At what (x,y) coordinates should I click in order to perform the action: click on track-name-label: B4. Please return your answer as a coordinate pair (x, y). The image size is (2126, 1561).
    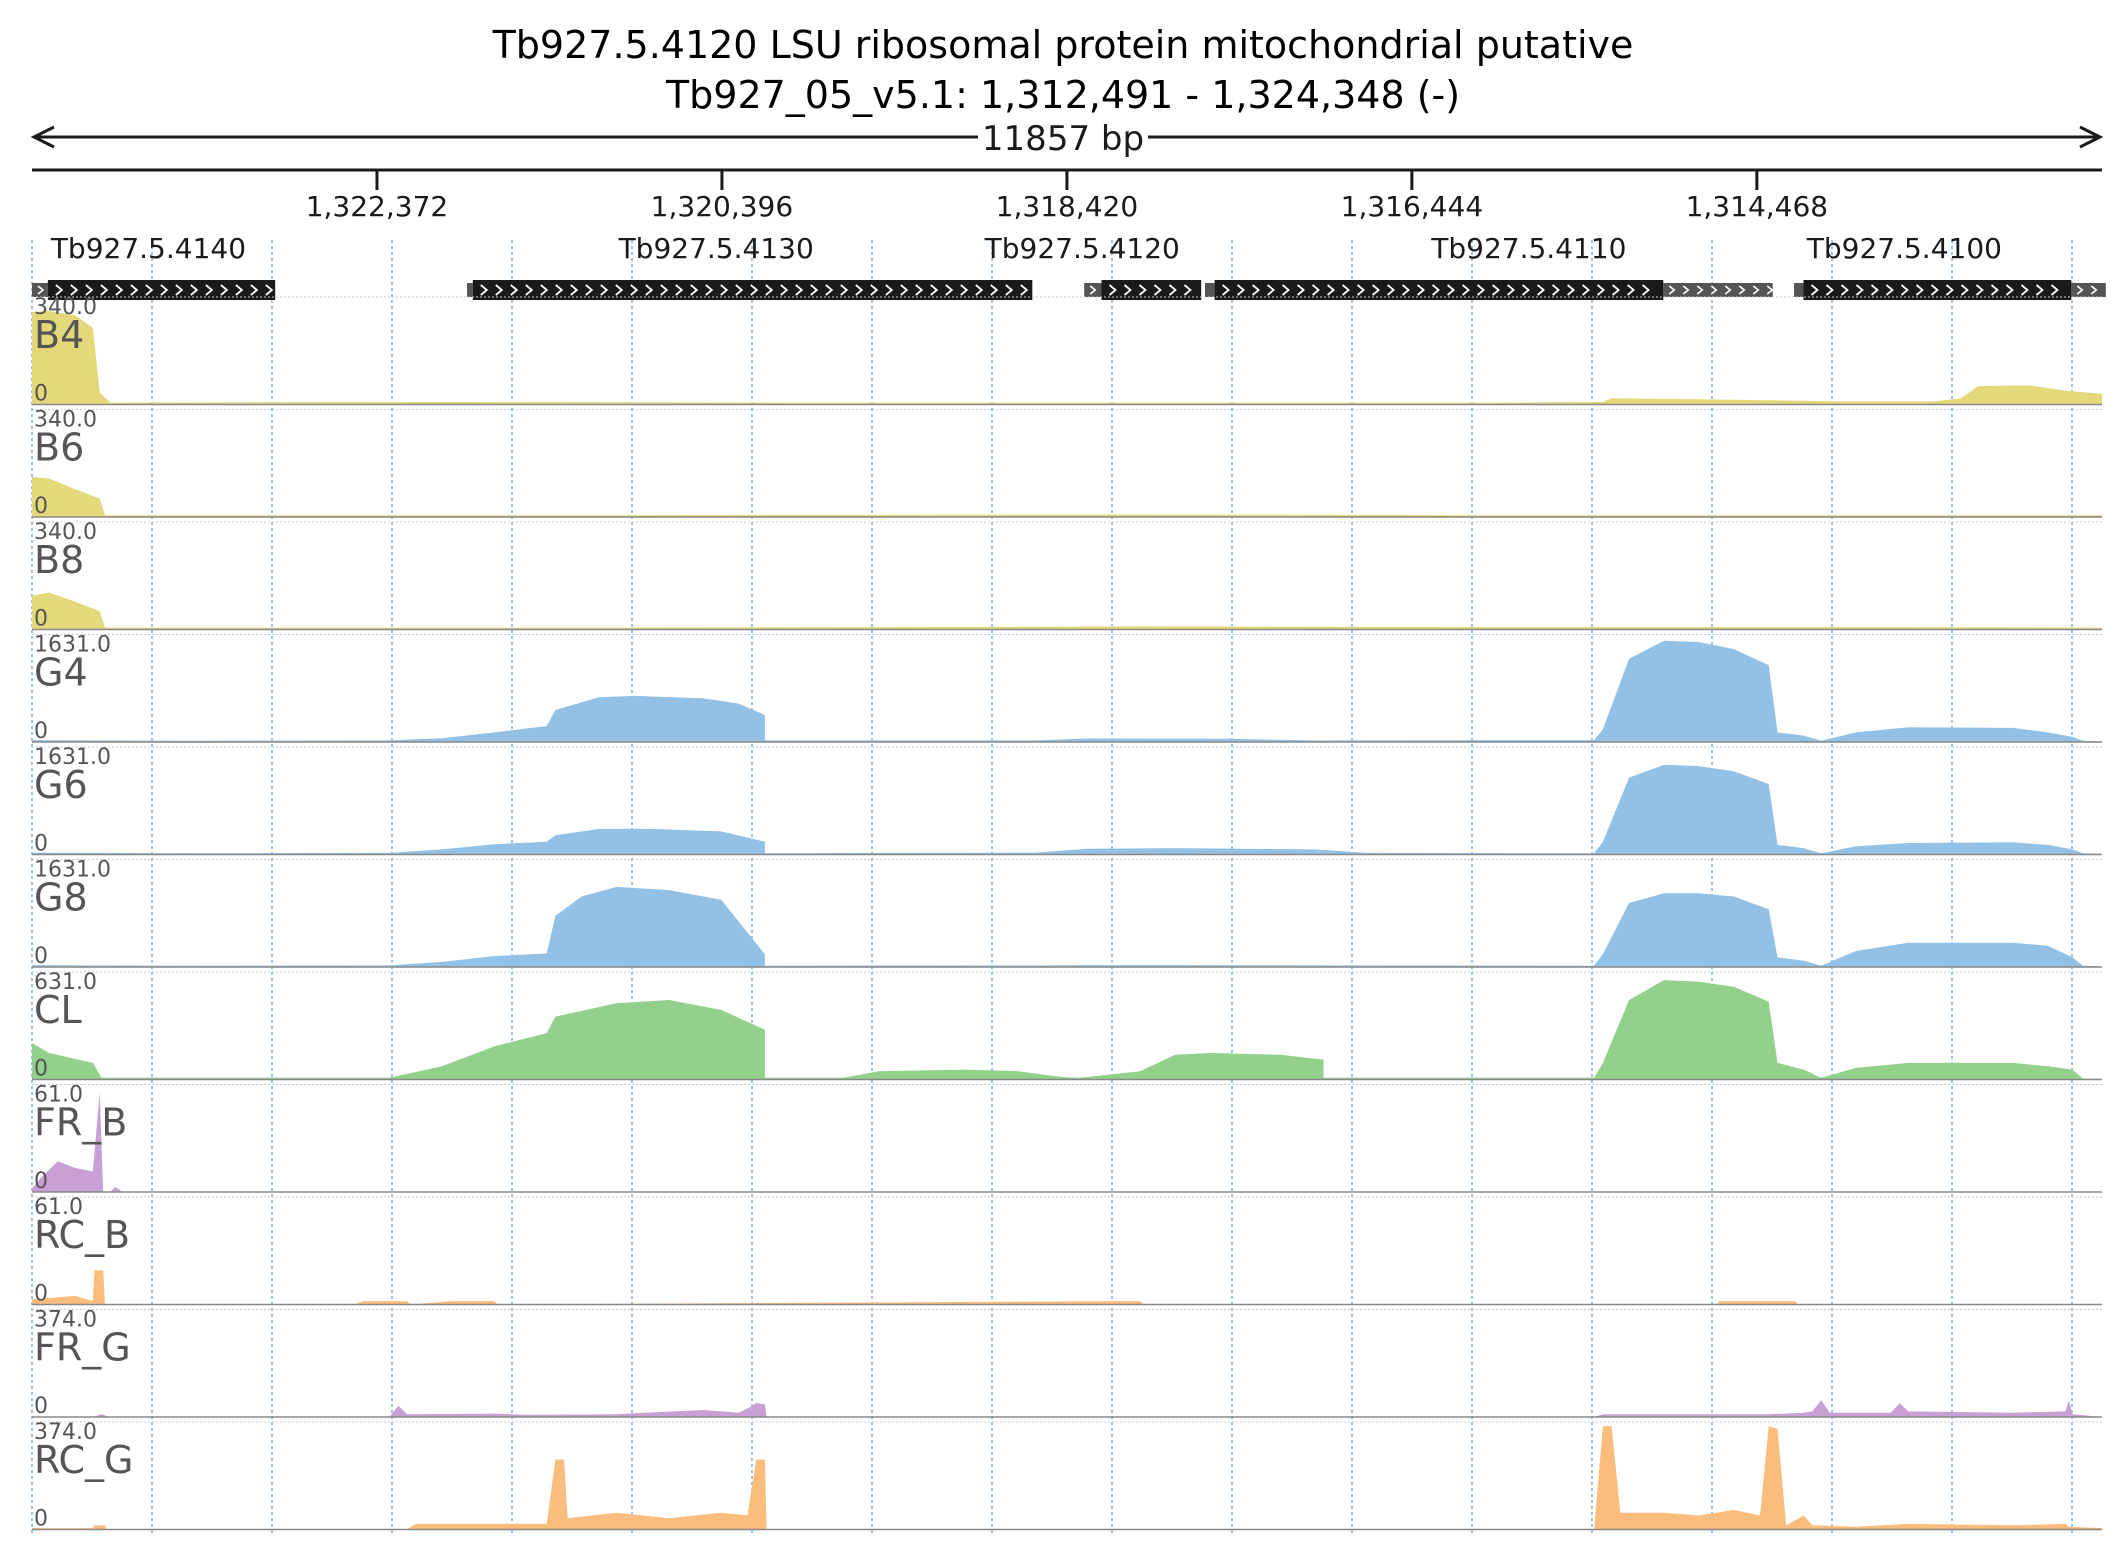
    Looking at the image, I should click on (59, 335).